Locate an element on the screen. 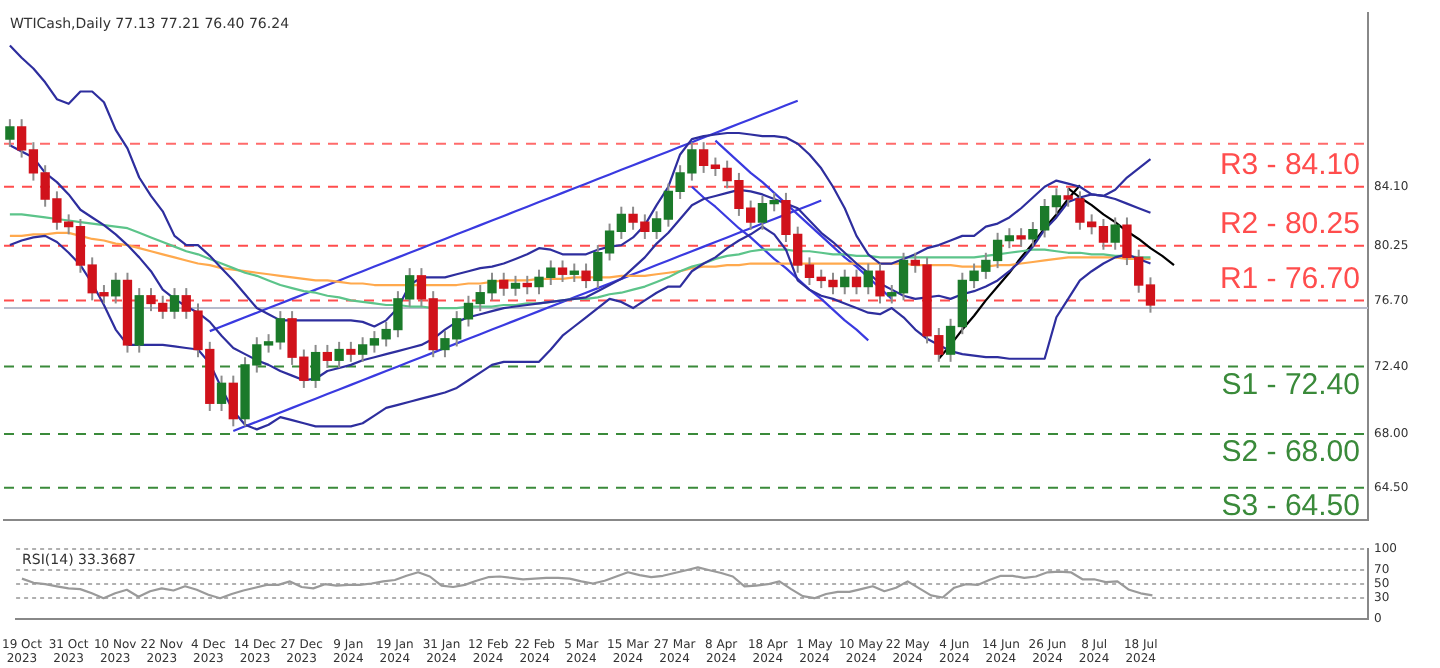 The image size is (1440, 668). ref-line-label: R3 - 84.10 is located at coordinates (1289, 165).